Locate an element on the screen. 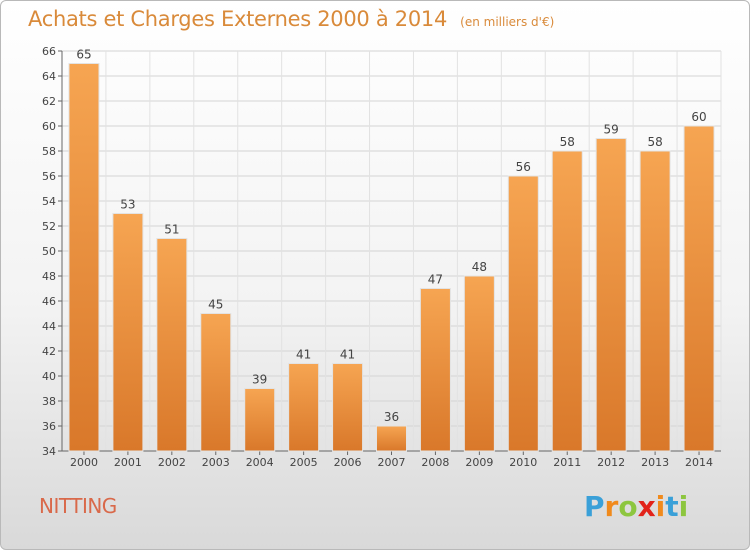  chart-title: Achats et Charges Externes 2000 à 2014 is located at coordinates (238, 19).